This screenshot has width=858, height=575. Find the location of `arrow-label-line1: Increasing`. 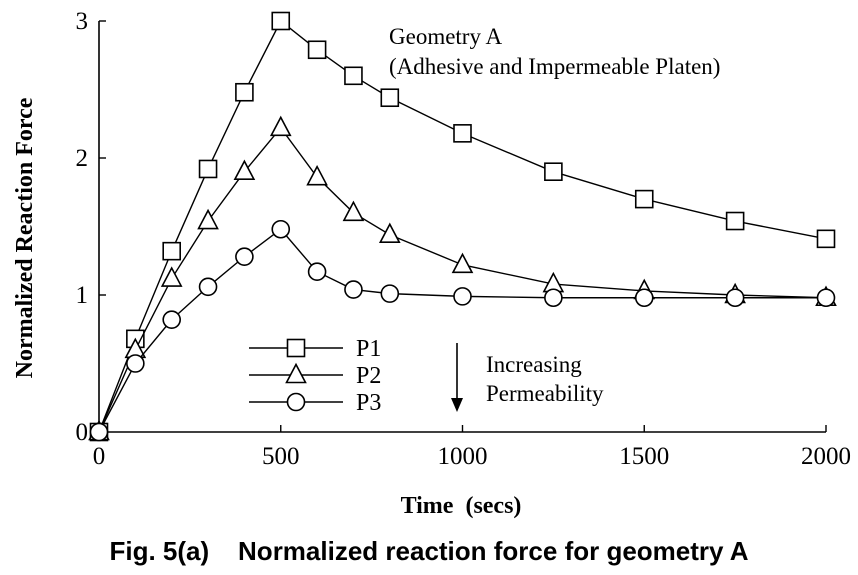

arrow-label-line1: Increasing is located at coordinates (534, 364).